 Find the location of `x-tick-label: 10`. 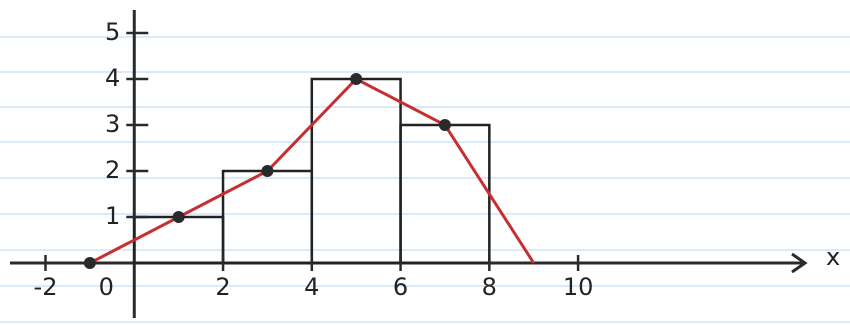

x-tick-label: 10 is located at coordinates (578, 287).